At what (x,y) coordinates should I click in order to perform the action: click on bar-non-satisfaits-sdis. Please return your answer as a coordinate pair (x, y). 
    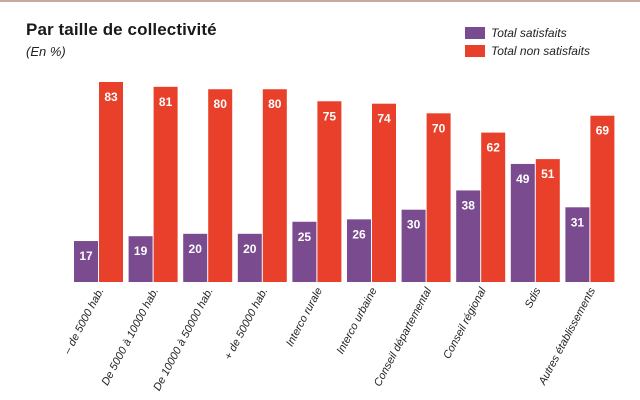
    Looking at the image, I should click on (547, 220).